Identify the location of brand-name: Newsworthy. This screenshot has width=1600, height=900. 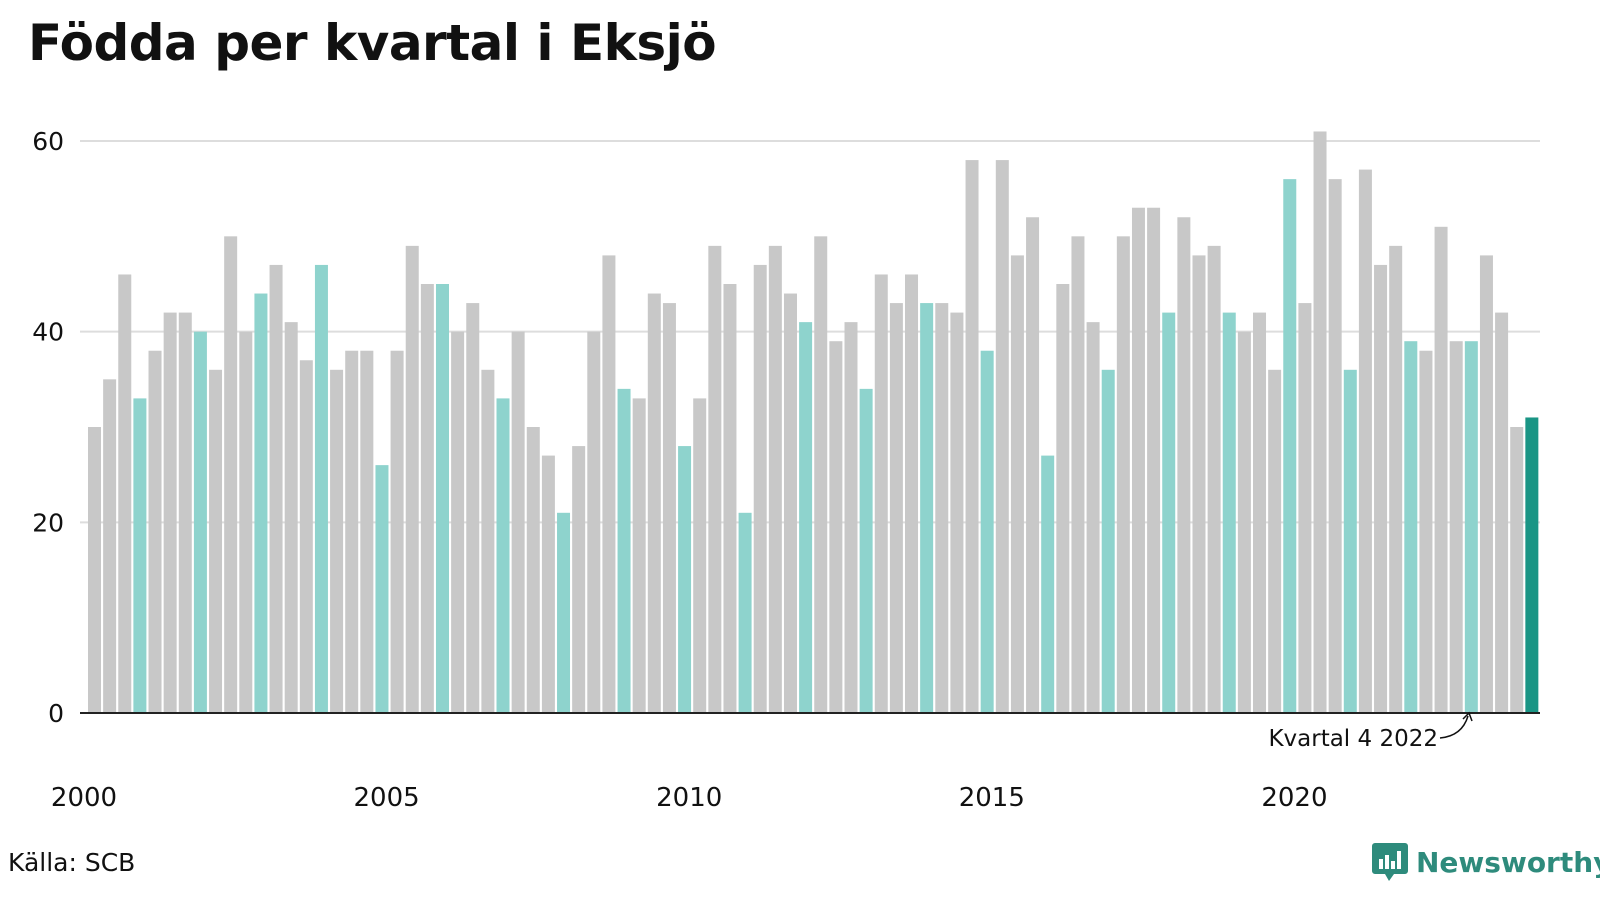
(1508, 862).